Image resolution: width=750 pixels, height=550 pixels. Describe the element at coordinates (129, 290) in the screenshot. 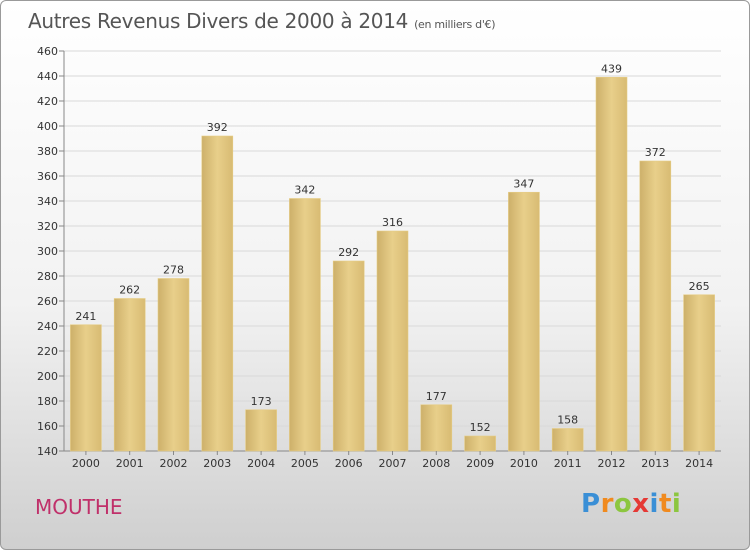

I see `data-label: 262` at that location.